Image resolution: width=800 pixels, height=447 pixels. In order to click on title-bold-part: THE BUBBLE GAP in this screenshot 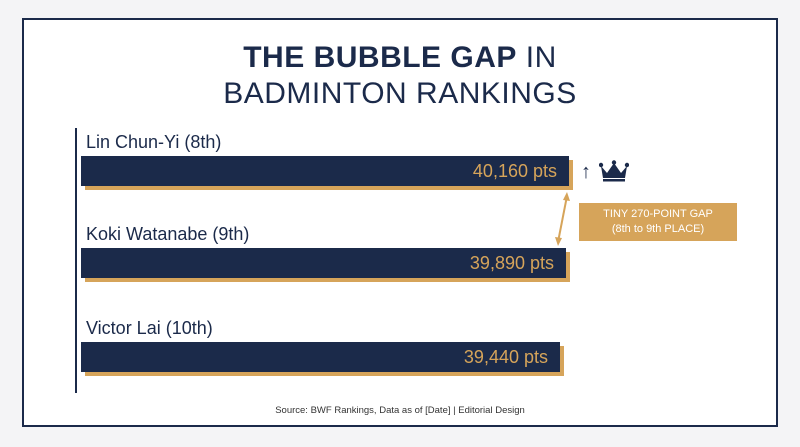, I will do `click(380, 57)`.